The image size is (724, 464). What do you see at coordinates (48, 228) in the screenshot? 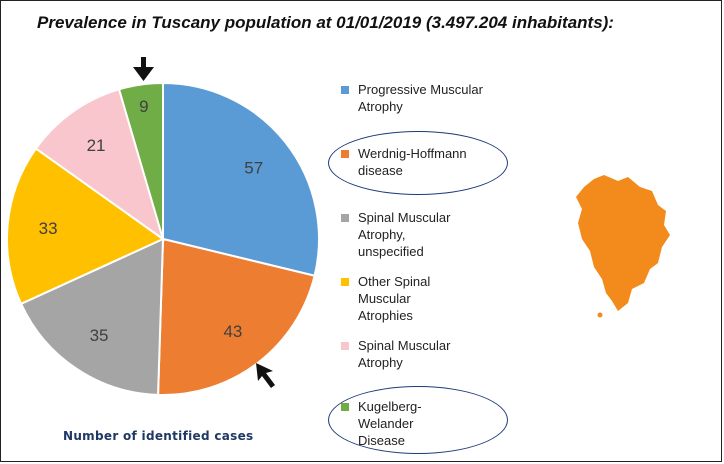
I see `pie-slice-value-label: 33` at bounding box center [48, 228].